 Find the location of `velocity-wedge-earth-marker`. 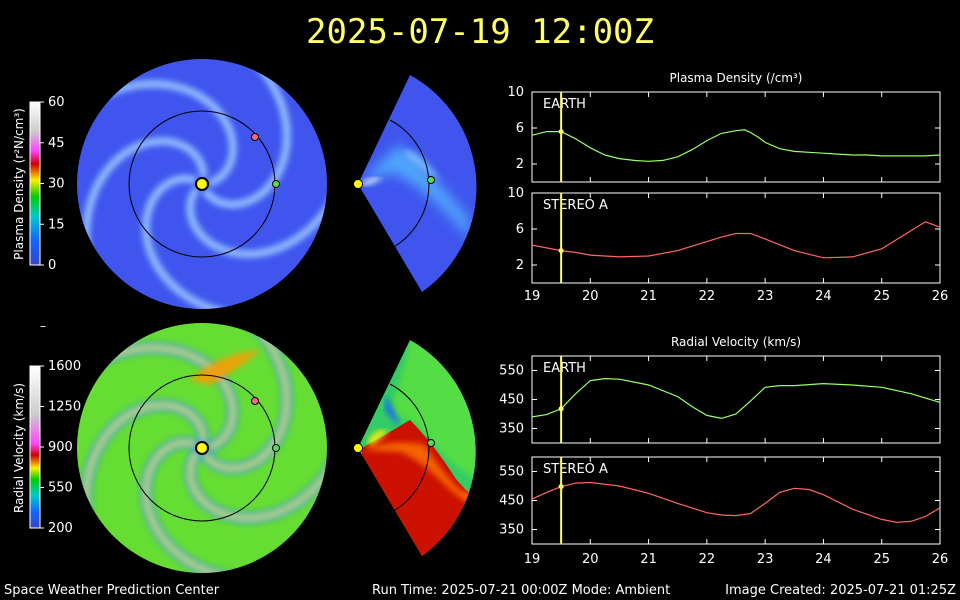

velocity-wedge-earth-marker is located at coordinates (431, 443).